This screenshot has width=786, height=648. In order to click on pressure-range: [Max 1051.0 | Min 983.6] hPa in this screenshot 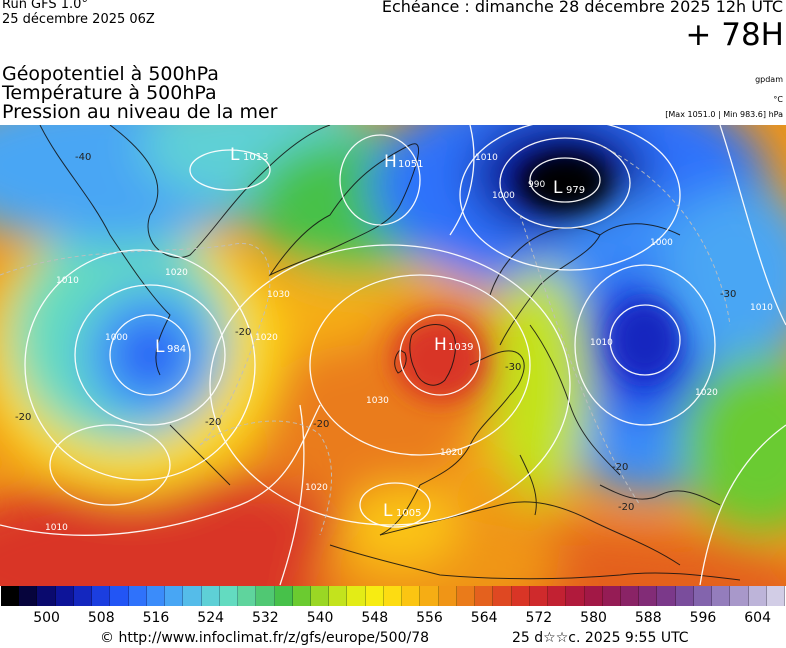, I will do `click(724, 114)`.